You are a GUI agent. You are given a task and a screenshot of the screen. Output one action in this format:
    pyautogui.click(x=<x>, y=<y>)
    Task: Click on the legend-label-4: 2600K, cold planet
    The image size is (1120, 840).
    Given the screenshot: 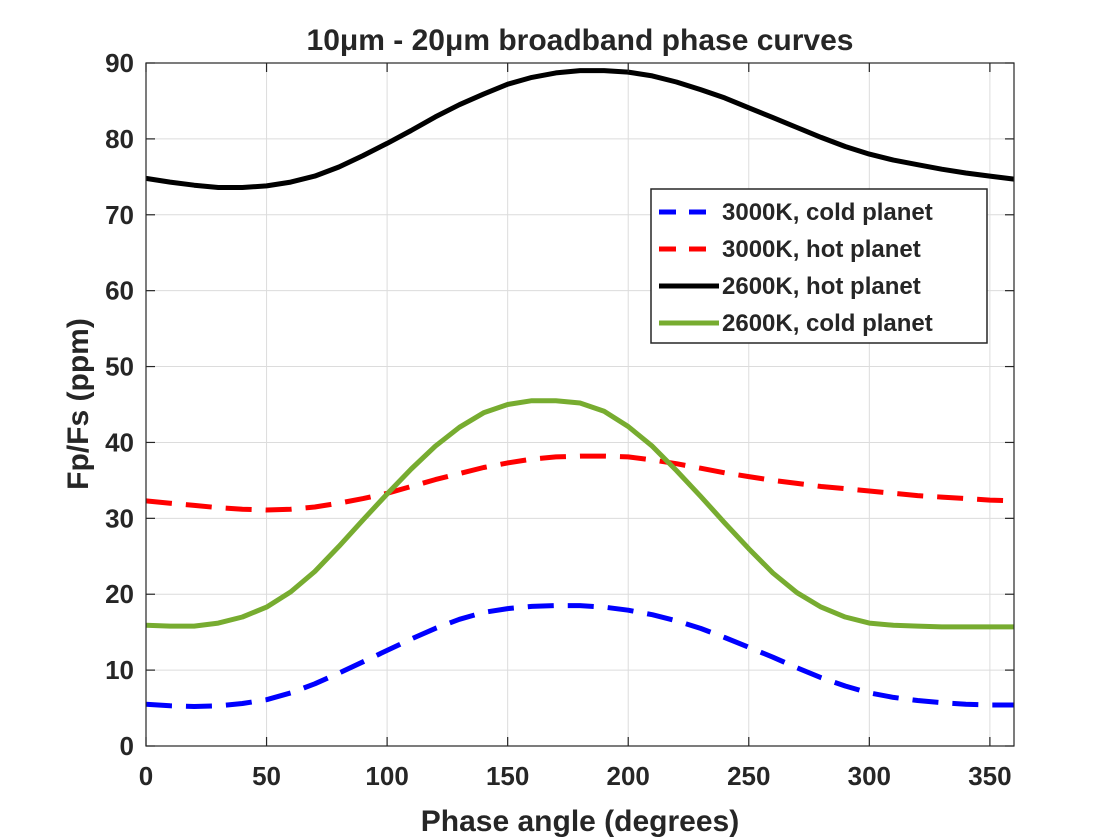 What is the action you would take?
    pyautogui.click(x=827, y=323)
    